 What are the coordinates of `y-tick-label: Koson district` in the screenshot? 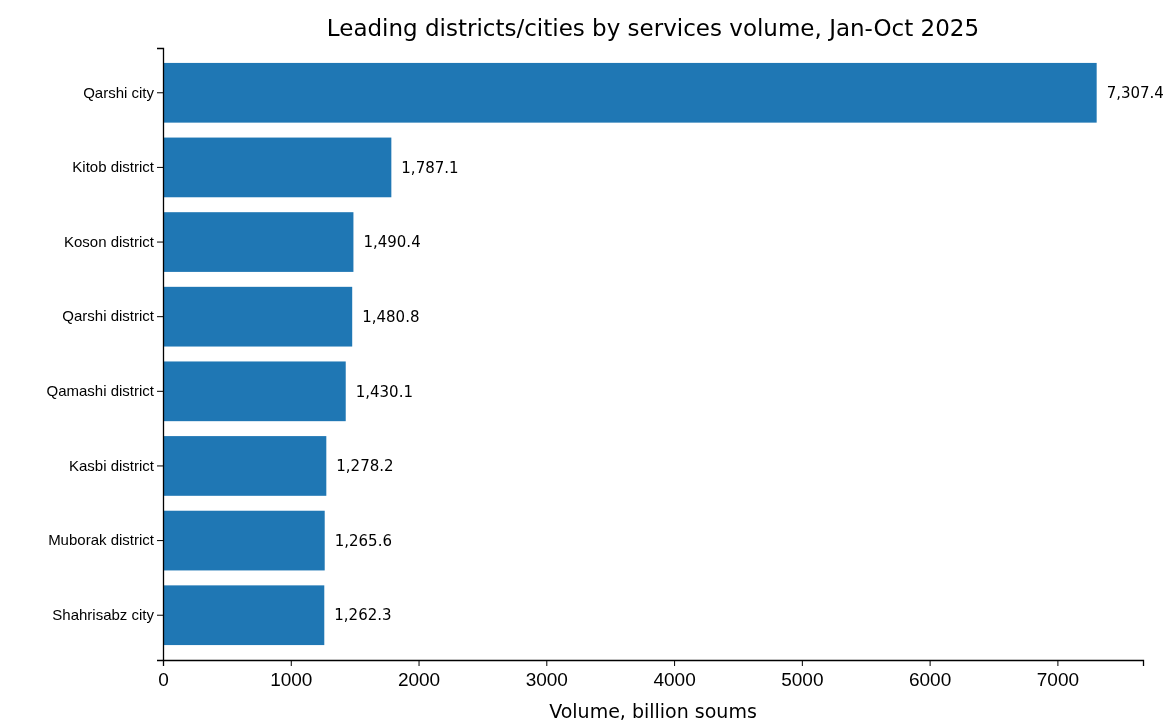 It's located at (109, 241).